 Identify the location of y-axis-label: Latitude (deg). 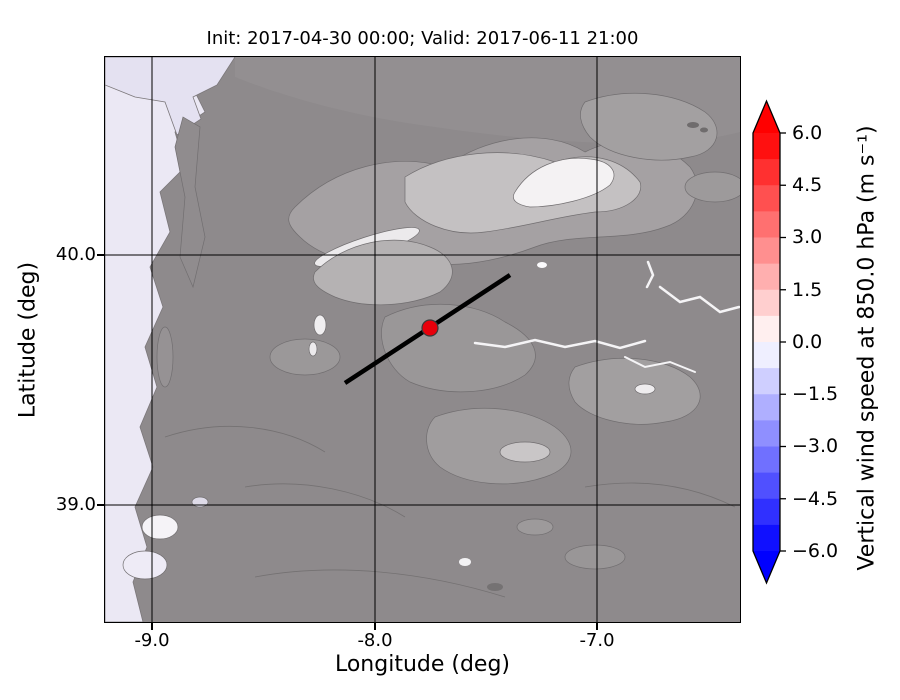
(28, 340).